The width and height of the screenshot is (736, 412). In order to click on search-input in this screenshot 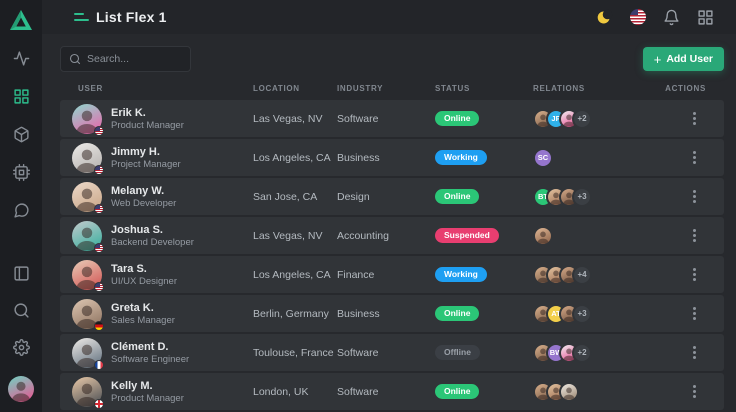, I will do `click(134, 59)`.